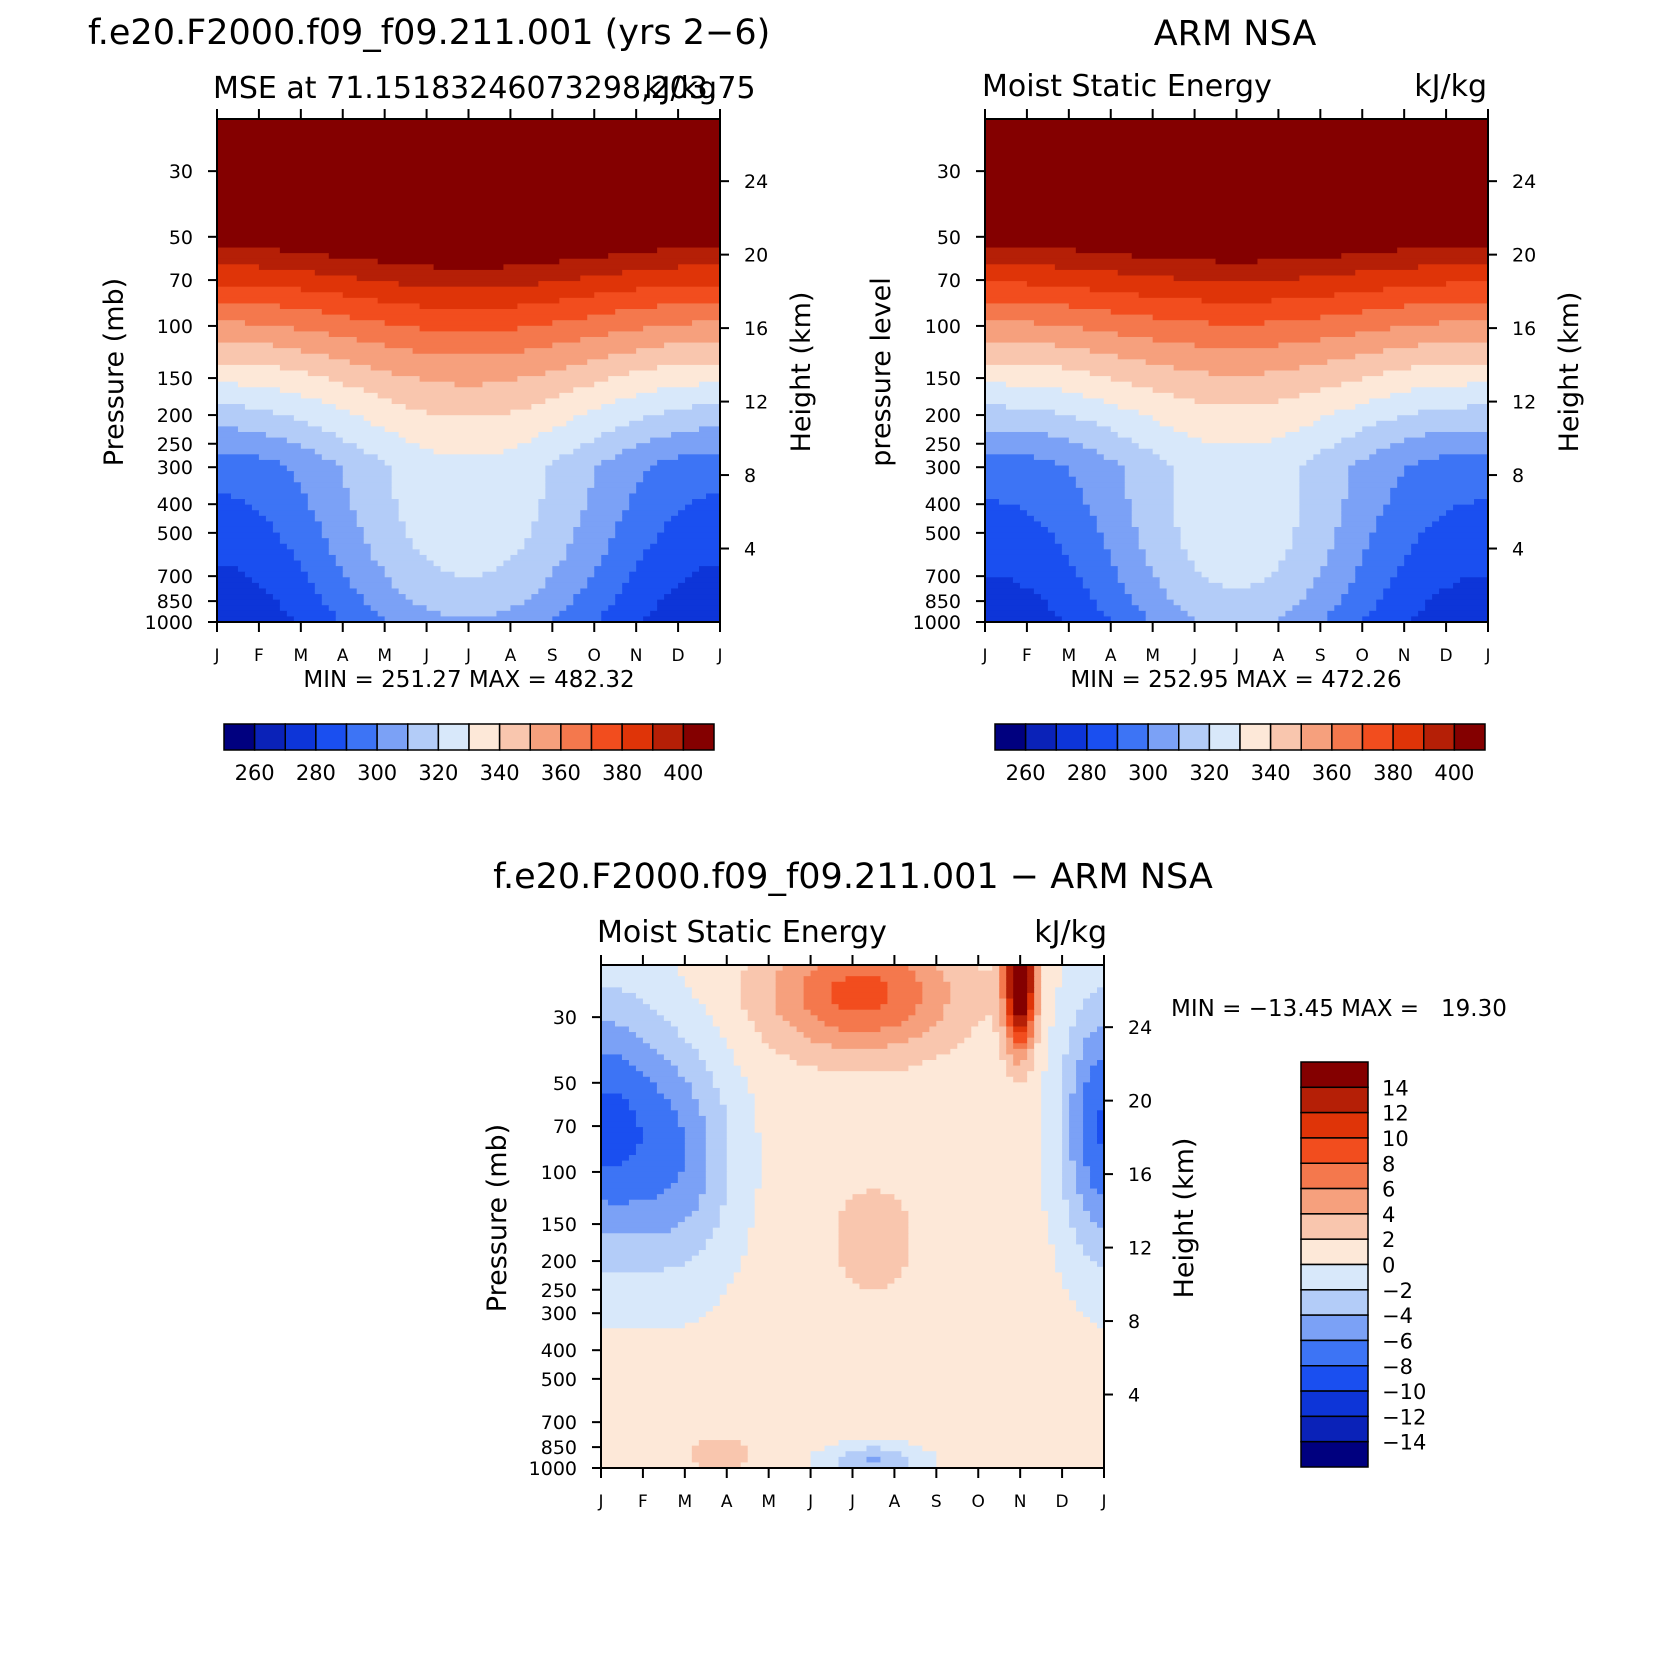 The width and height of the screenshot is (1680, 1680). Describe the element at coordinates (300, 656) in the screenshot. I see `month-label: M` at that location.